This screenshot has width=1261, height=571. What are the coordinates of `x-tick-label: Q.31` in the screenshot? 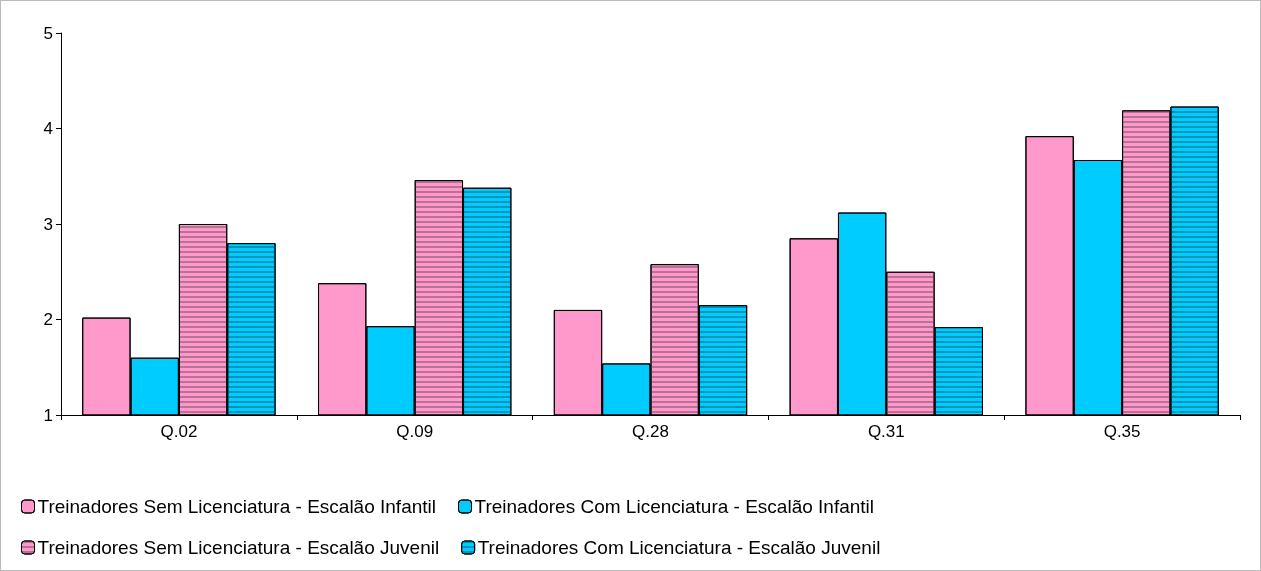 It's located at (886, 431).